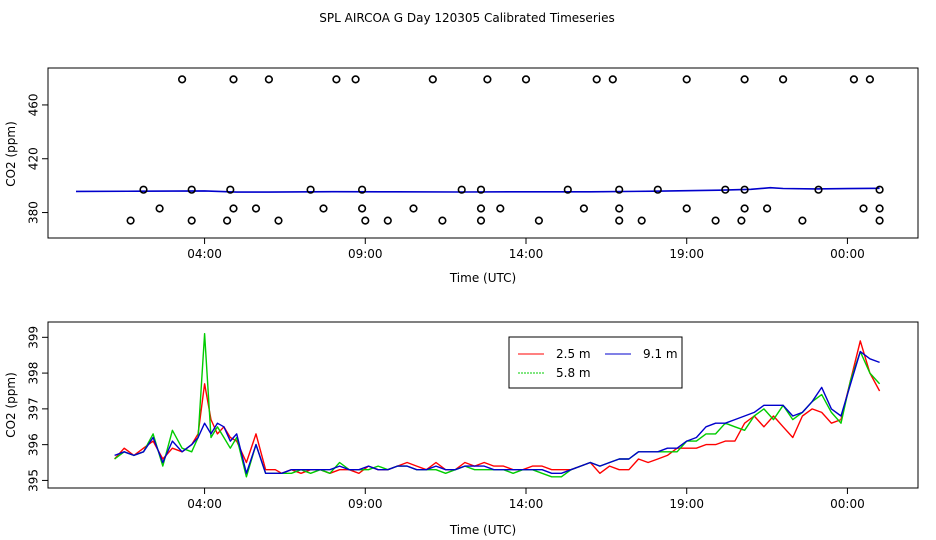  What do you see at coordinates (34, 158) in the screenshot?
I see `top-y-tick-label: 420` at bounding box center [34, 158].